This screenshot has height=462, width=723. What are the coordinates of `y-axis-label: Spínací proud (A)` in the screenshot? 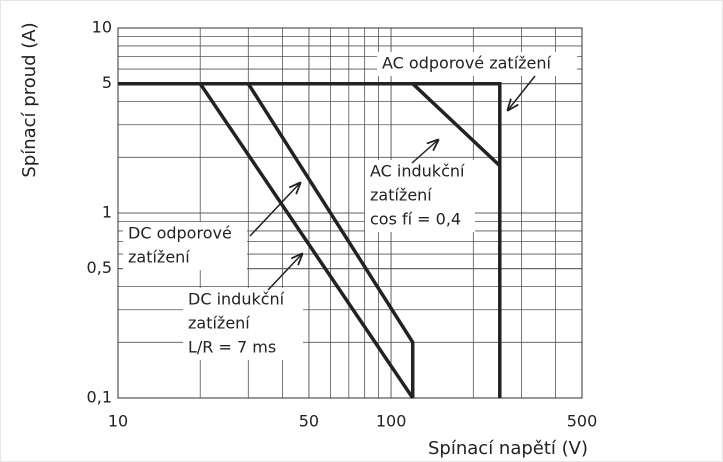 It's located at (29, 99).